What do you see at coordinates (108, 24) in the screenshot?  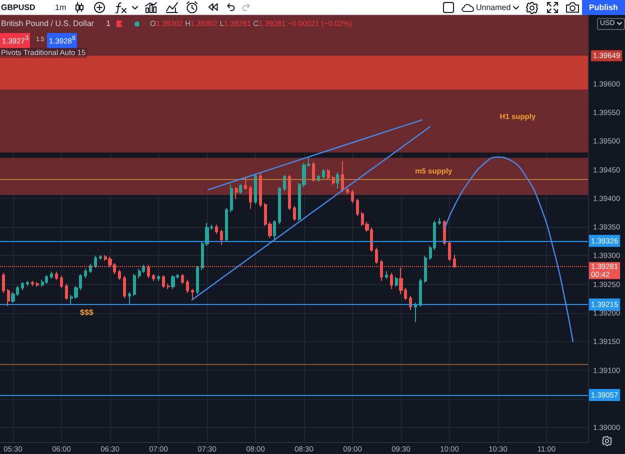 I see `chart-subtitle: 1` at bounding box center [108, 24].